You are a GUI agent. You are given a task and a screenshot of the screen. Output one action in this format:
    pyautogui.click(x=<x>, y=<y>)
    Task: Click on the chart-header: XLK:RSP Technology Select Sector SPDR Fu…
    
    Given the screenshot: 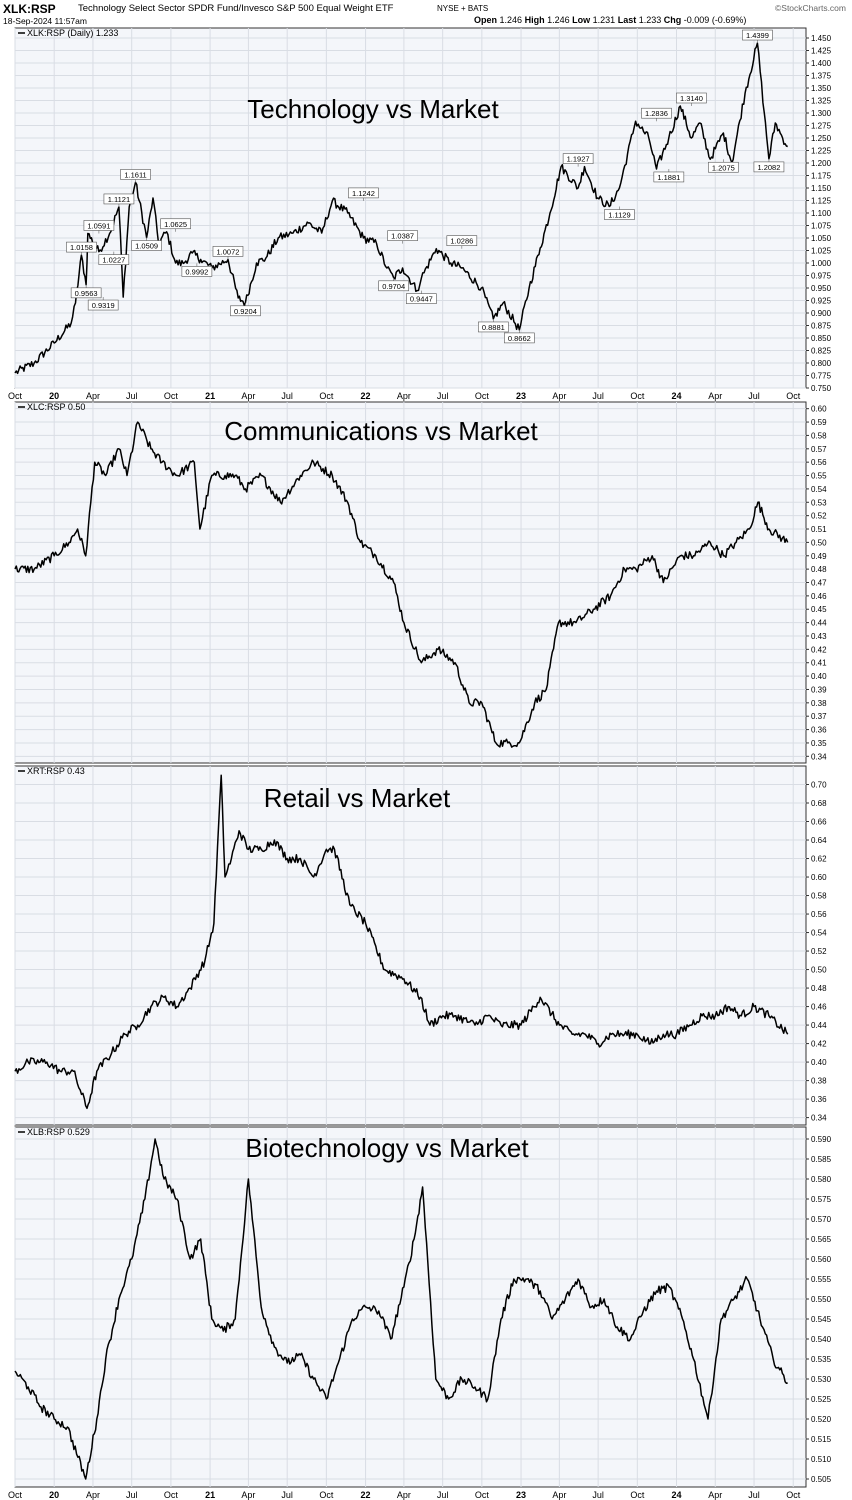 What is the action you would take?
    pyautogui.click(x=426, y=13)
    